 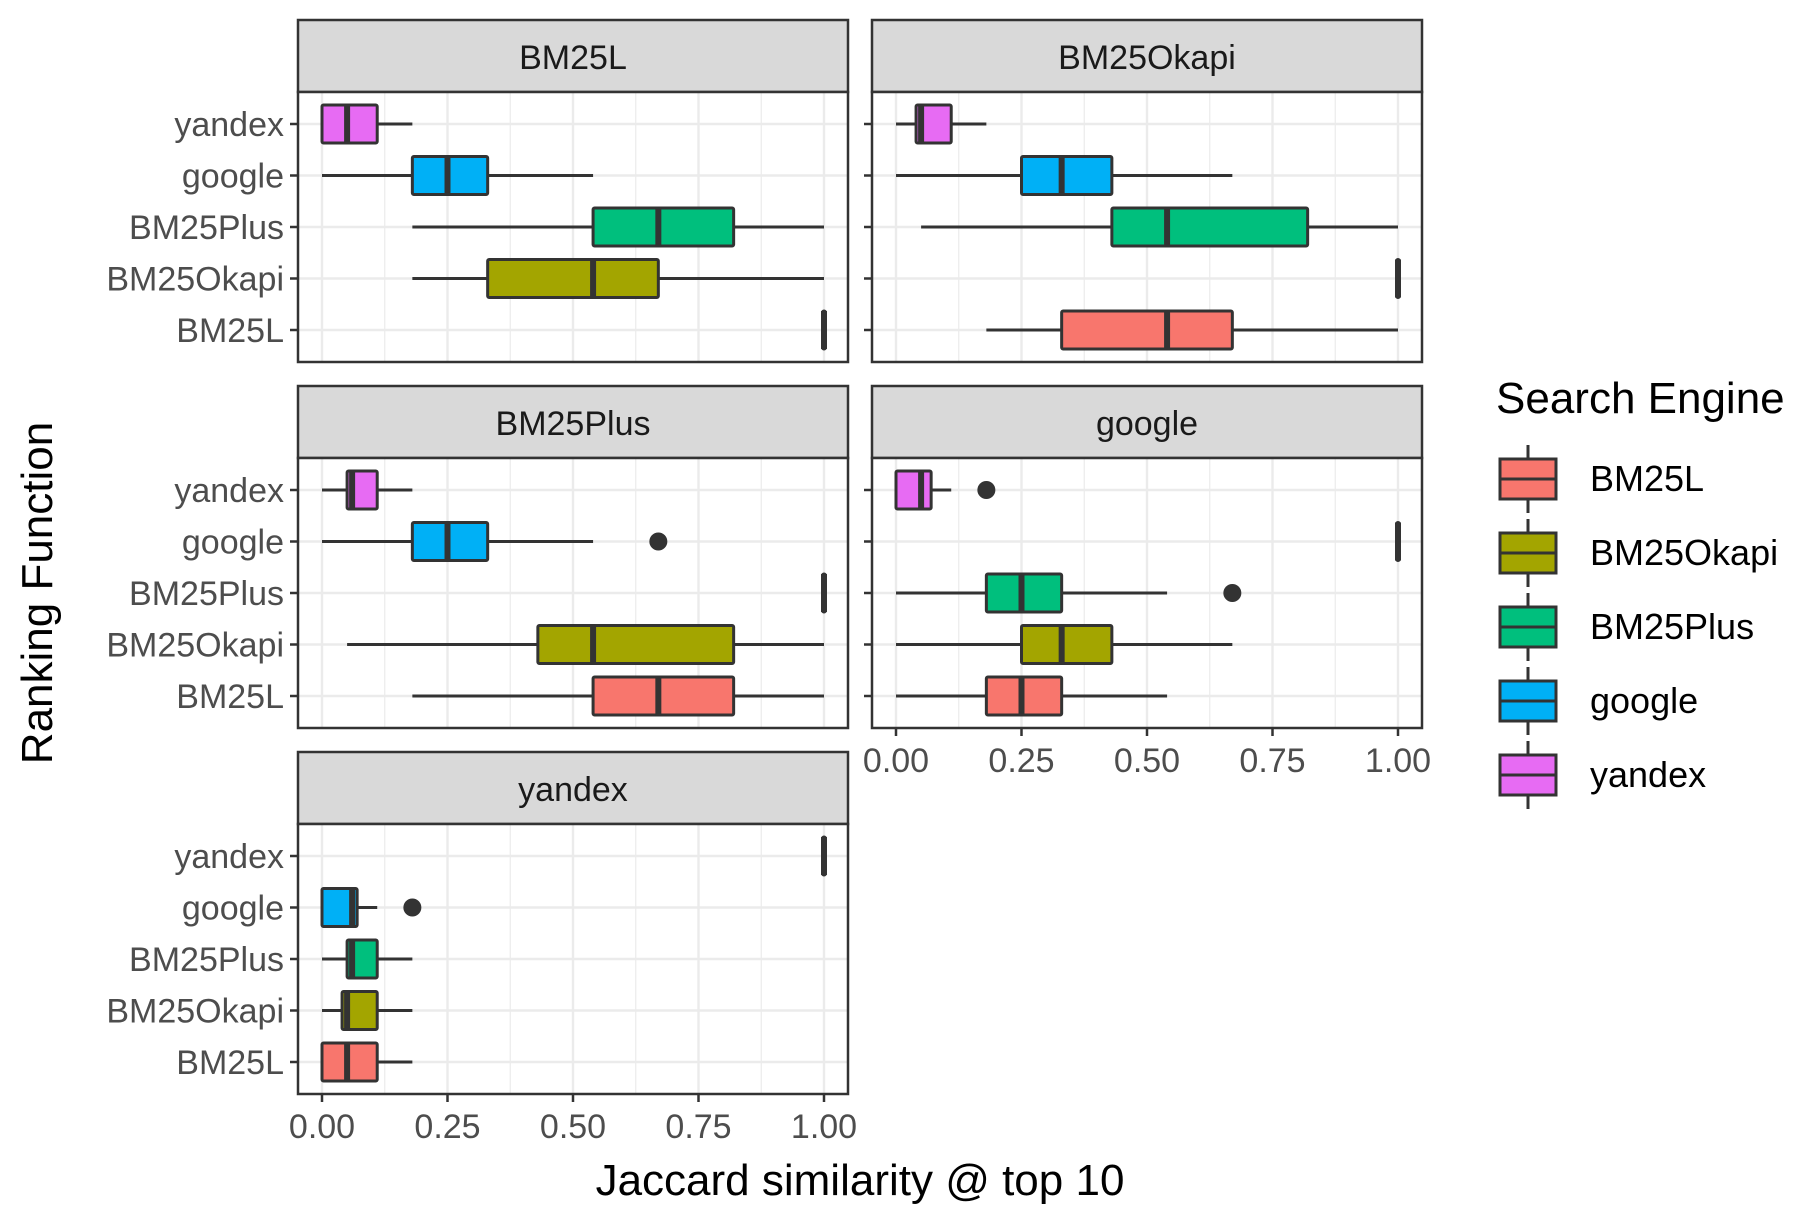 I want to click on x-axis-title: Jaccard similarity @ top 10, so click(x=860, y=1180).